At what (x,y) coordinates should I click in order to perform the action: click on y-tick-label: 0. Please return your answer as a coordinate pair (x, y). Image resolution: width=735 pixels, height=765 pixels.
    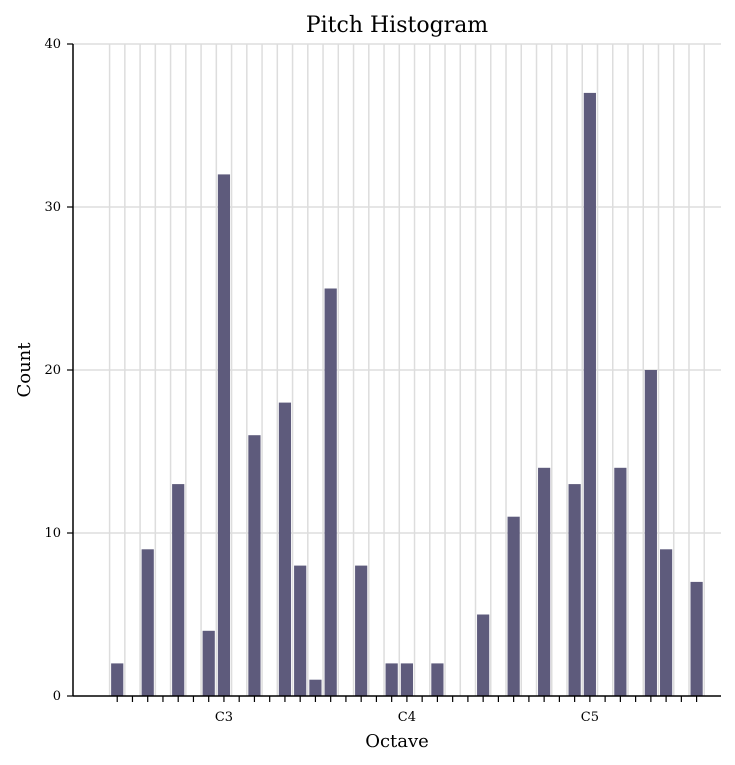
    Looking at the image, I should click on (57, 696).